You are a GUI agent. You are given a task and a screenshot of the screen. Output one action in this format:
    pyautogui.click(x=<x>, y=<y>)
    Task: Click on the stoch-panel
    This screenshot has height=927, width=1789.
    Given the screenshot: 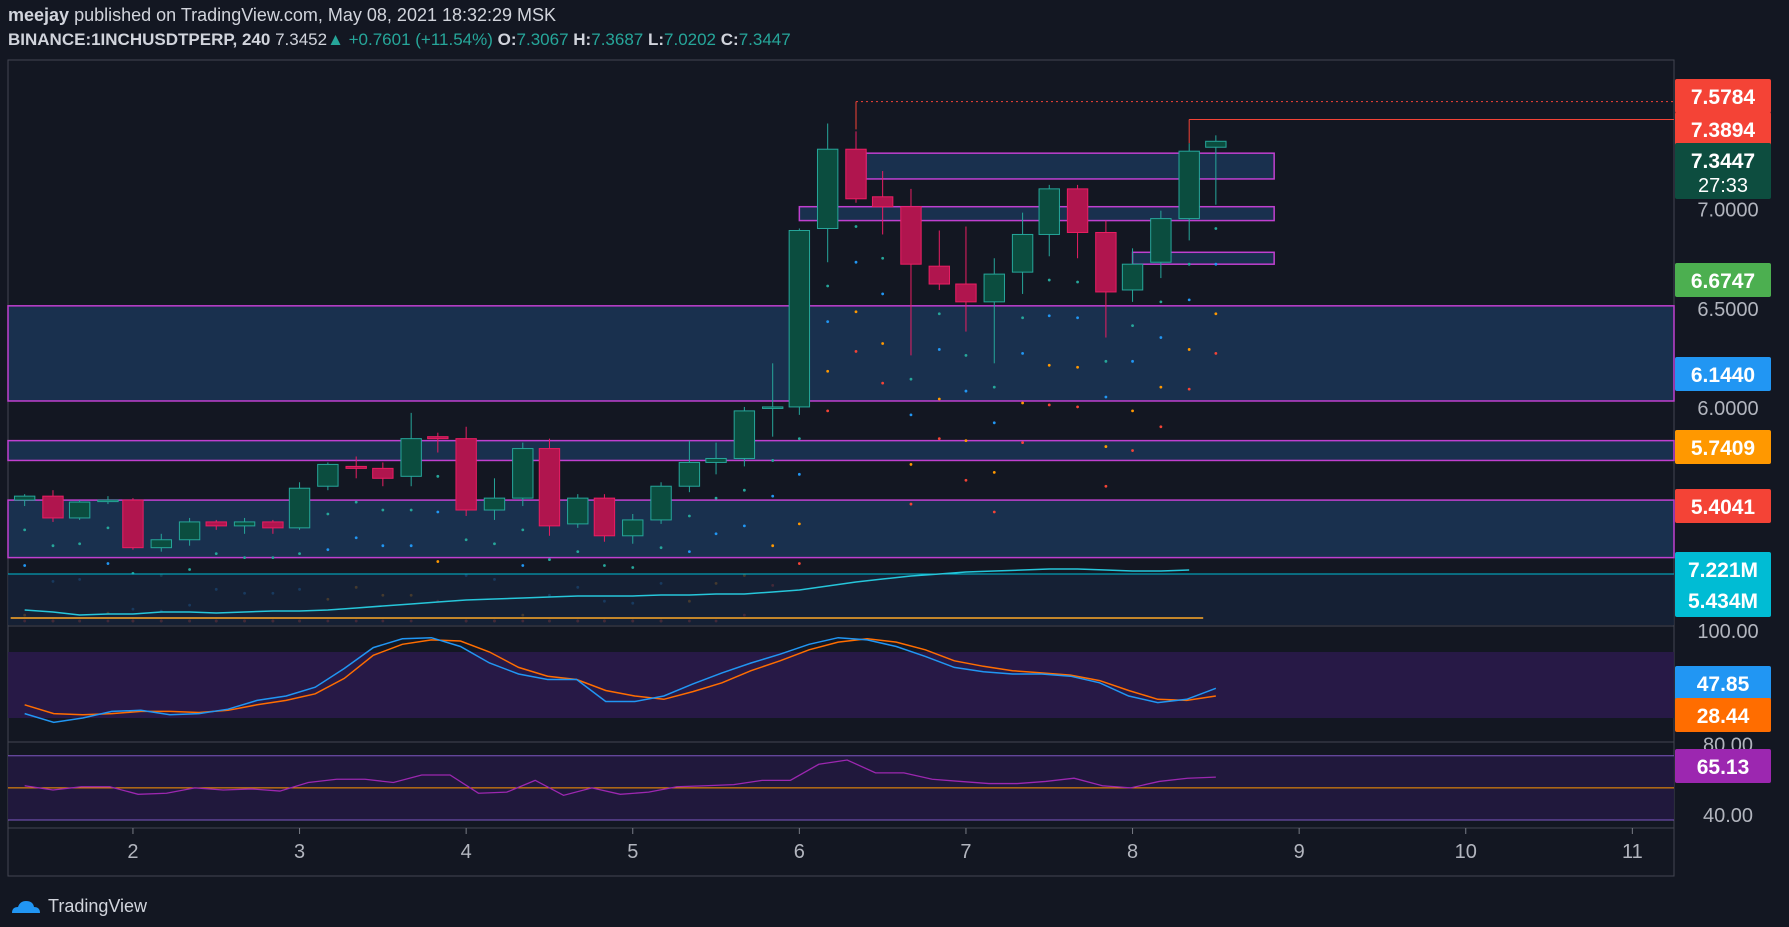 What is the action you would take?
    pyautogui.click(x=841, y=674)
    